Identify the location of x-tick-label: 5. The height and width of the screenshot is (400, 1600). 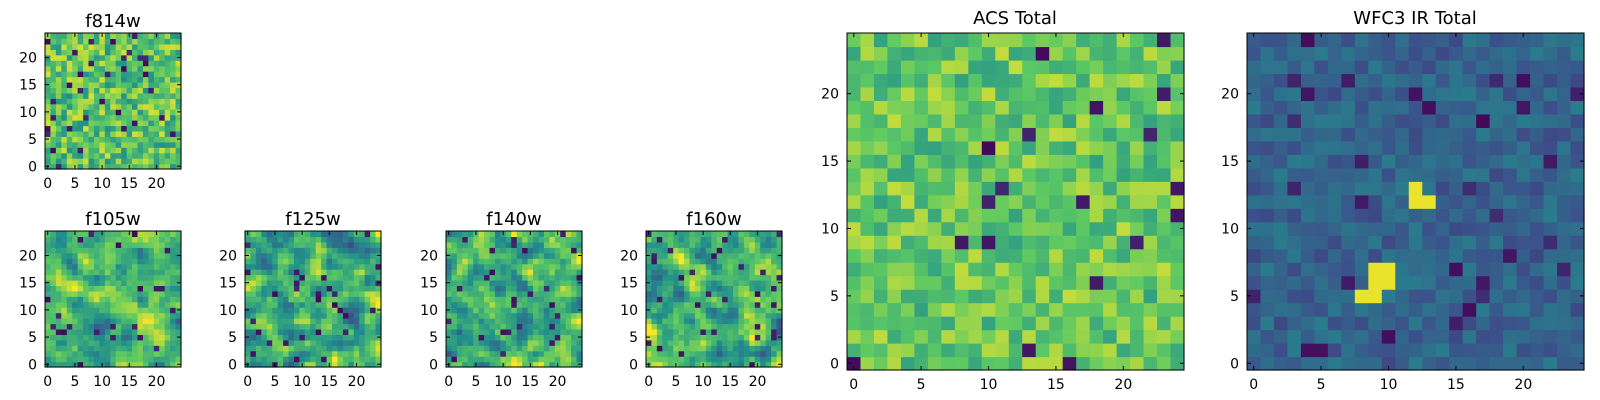
(1321, 385).